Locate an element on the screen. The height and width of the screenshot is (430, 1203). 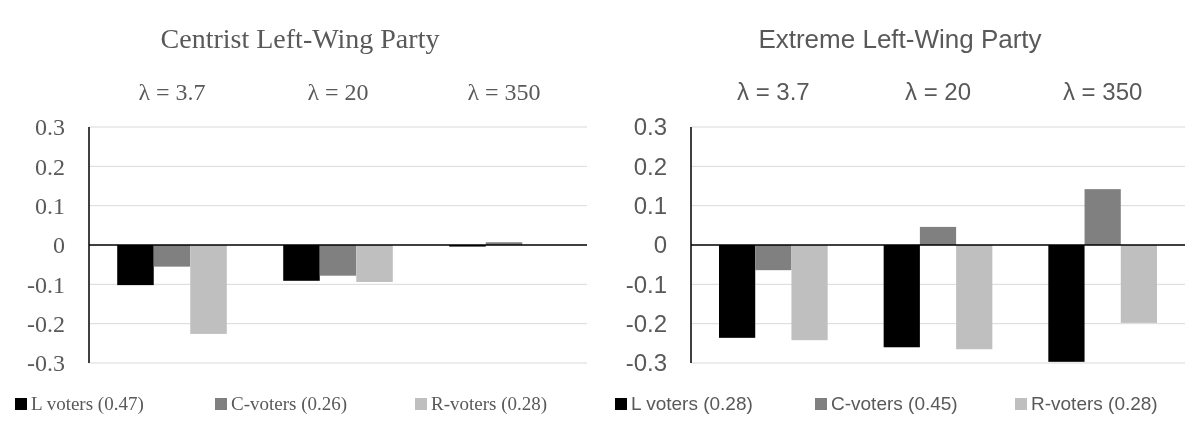
legend-label: C-voters (0.26) is located at coordinates (289, 404).